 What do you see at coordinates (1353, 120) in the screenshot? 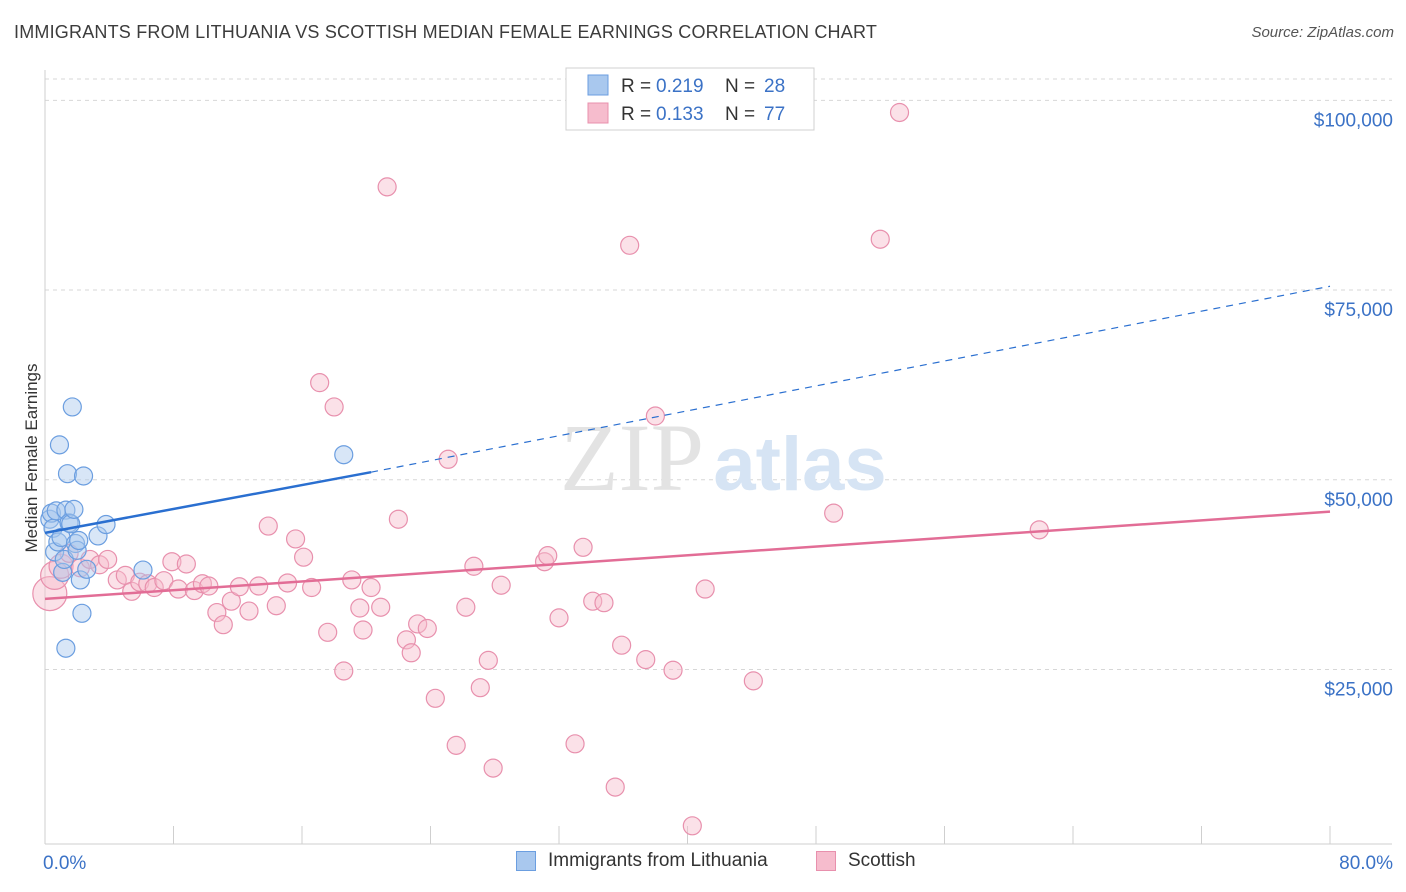
I see `y-tick-label: $100,000` at bounding box center [1353, 120].